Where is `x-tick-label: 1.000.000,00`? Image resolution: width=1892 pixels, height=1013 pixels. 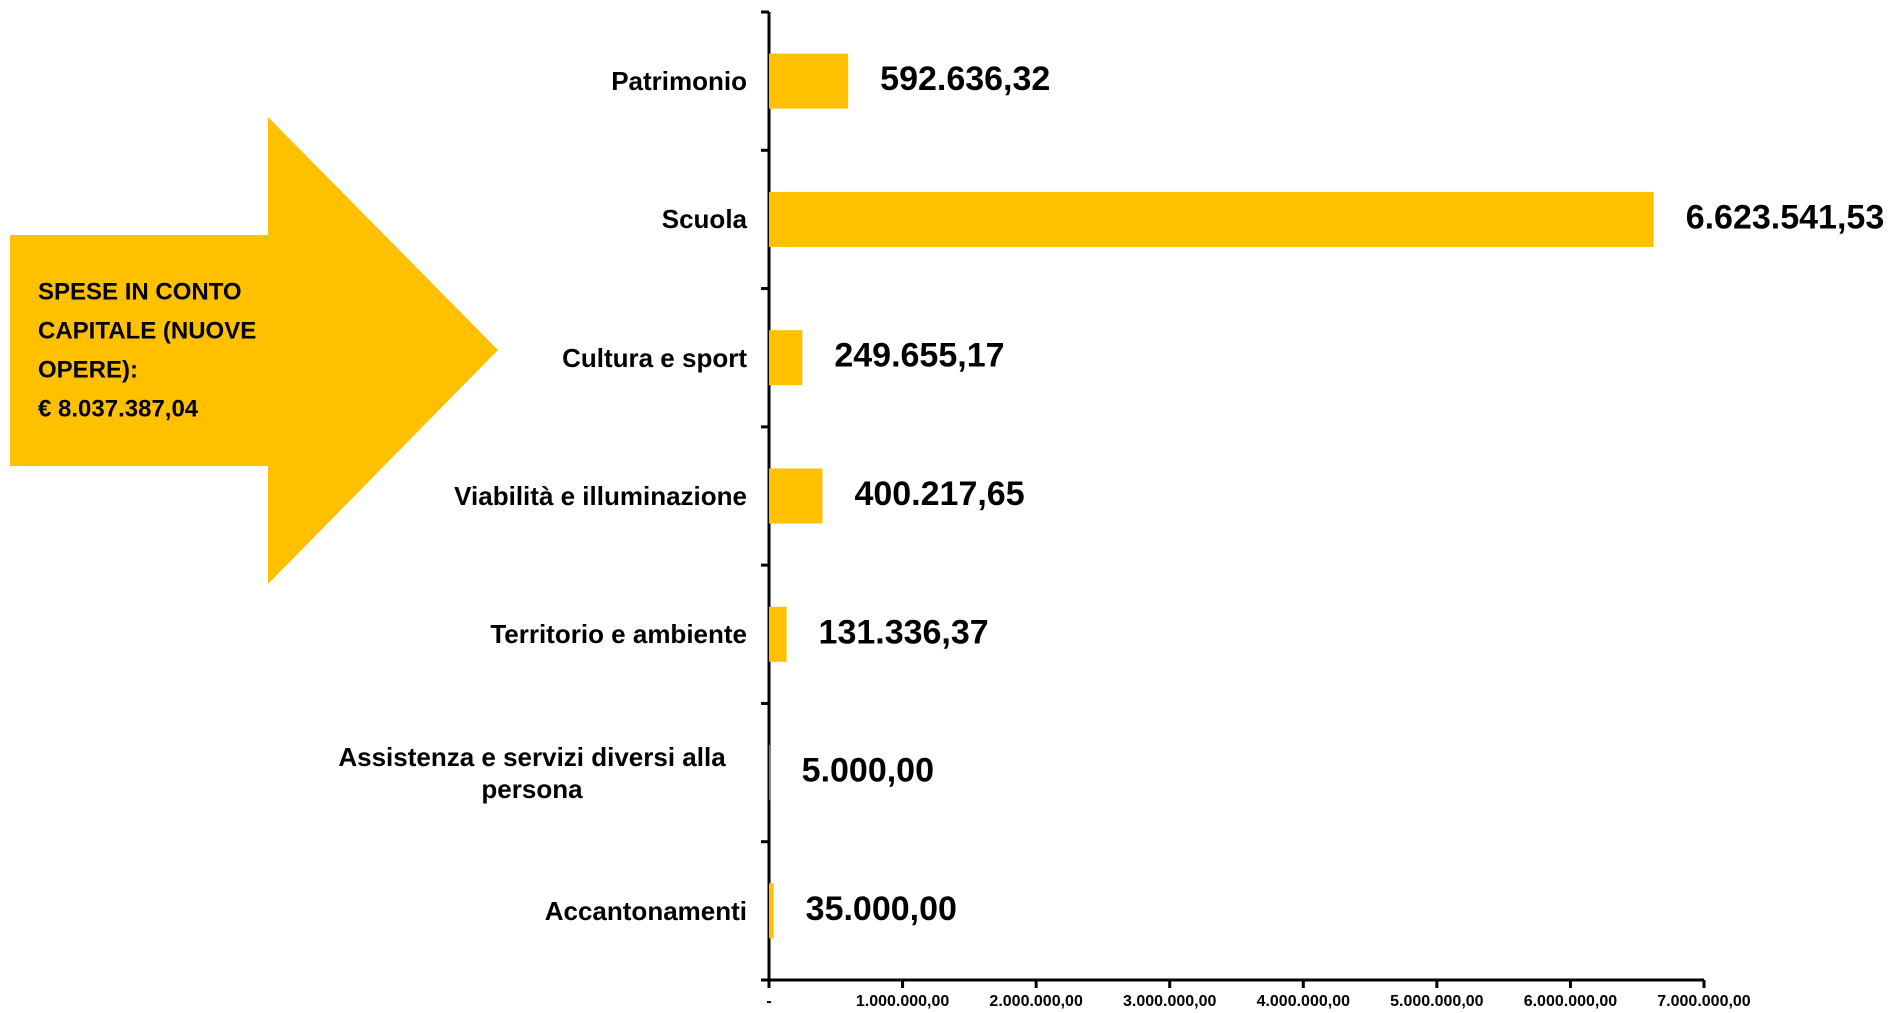 x-tick-label: 1.000.000,00 is located at coordinates (903, 1001).